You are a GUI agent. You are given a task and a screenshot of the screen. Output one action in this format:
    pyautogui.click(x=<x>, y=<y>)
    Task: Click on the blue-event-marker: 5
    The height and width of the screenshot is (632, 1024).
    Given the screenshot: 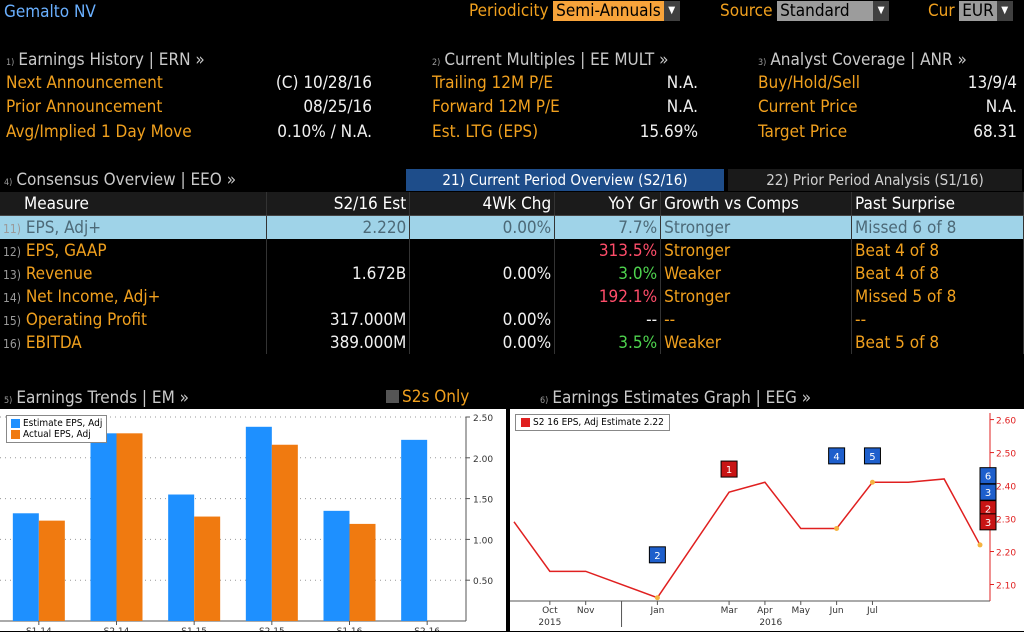 What is the action you would take?
    pyautogui.click(x=872, y=456)
    